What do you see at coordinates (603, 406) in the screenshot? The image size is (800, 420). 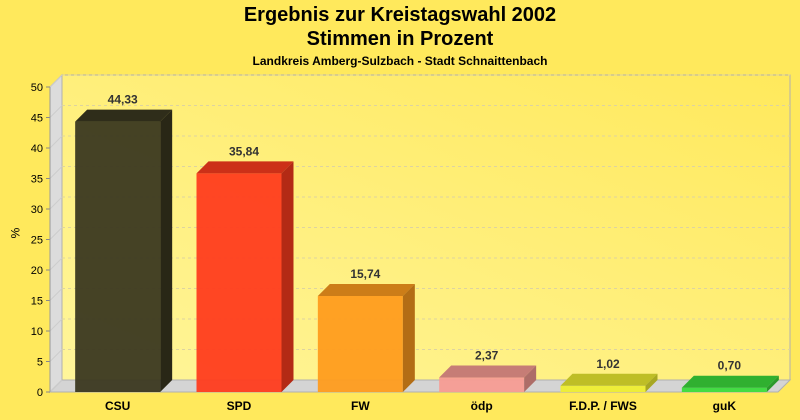 I see `x-tick-label: F.D.P. / FWS` at bounding box center [603, 406].